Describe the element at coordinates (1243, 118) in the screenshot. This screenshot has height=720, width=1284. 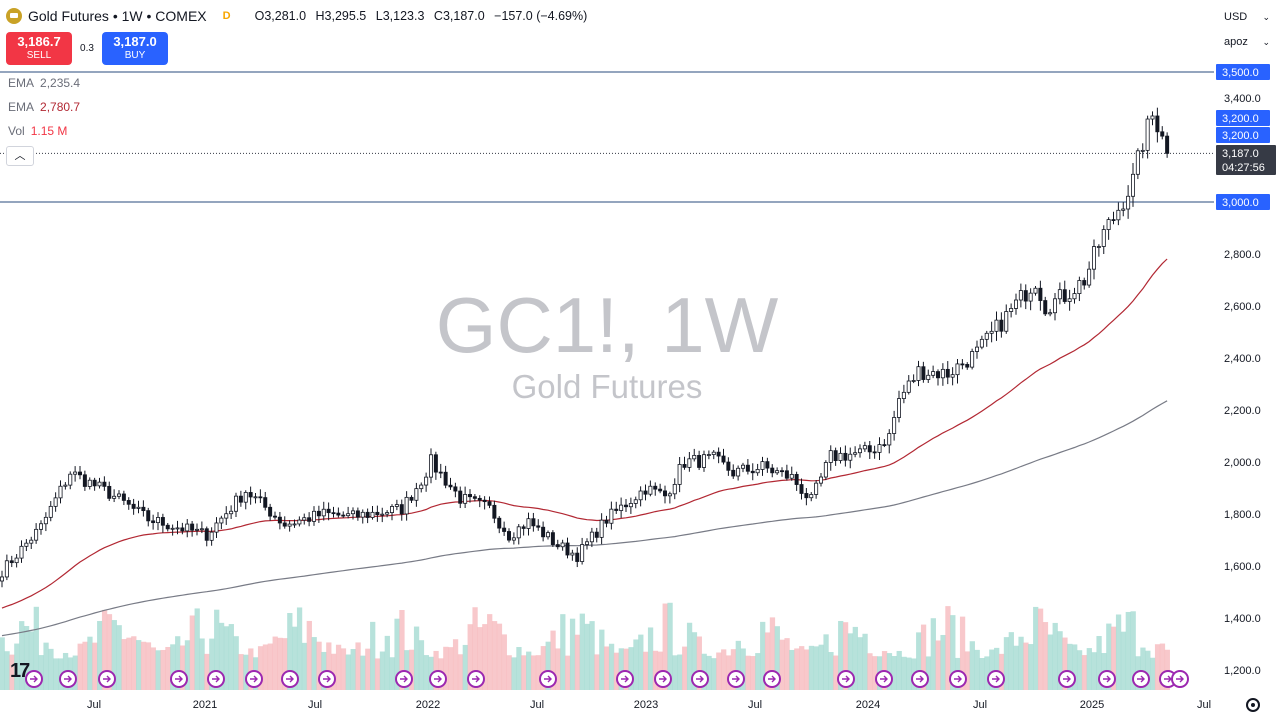
I see `price-label-bg` at that location.